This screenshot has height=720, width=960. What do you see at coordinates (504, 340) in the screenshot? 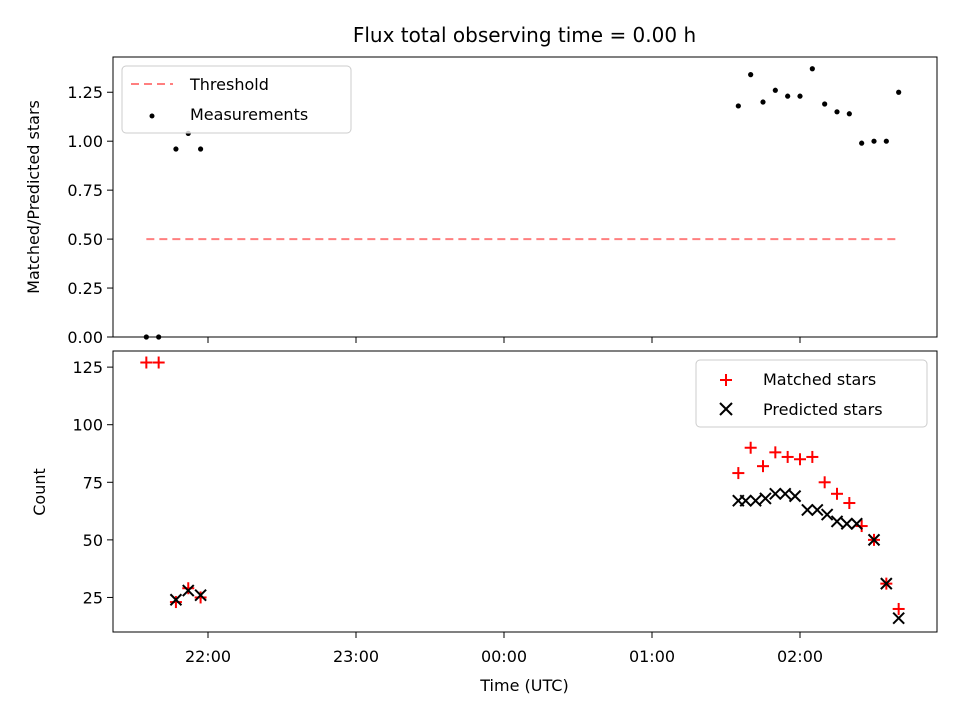
I see `top-x-ticks` at bounding box center [504, 340].